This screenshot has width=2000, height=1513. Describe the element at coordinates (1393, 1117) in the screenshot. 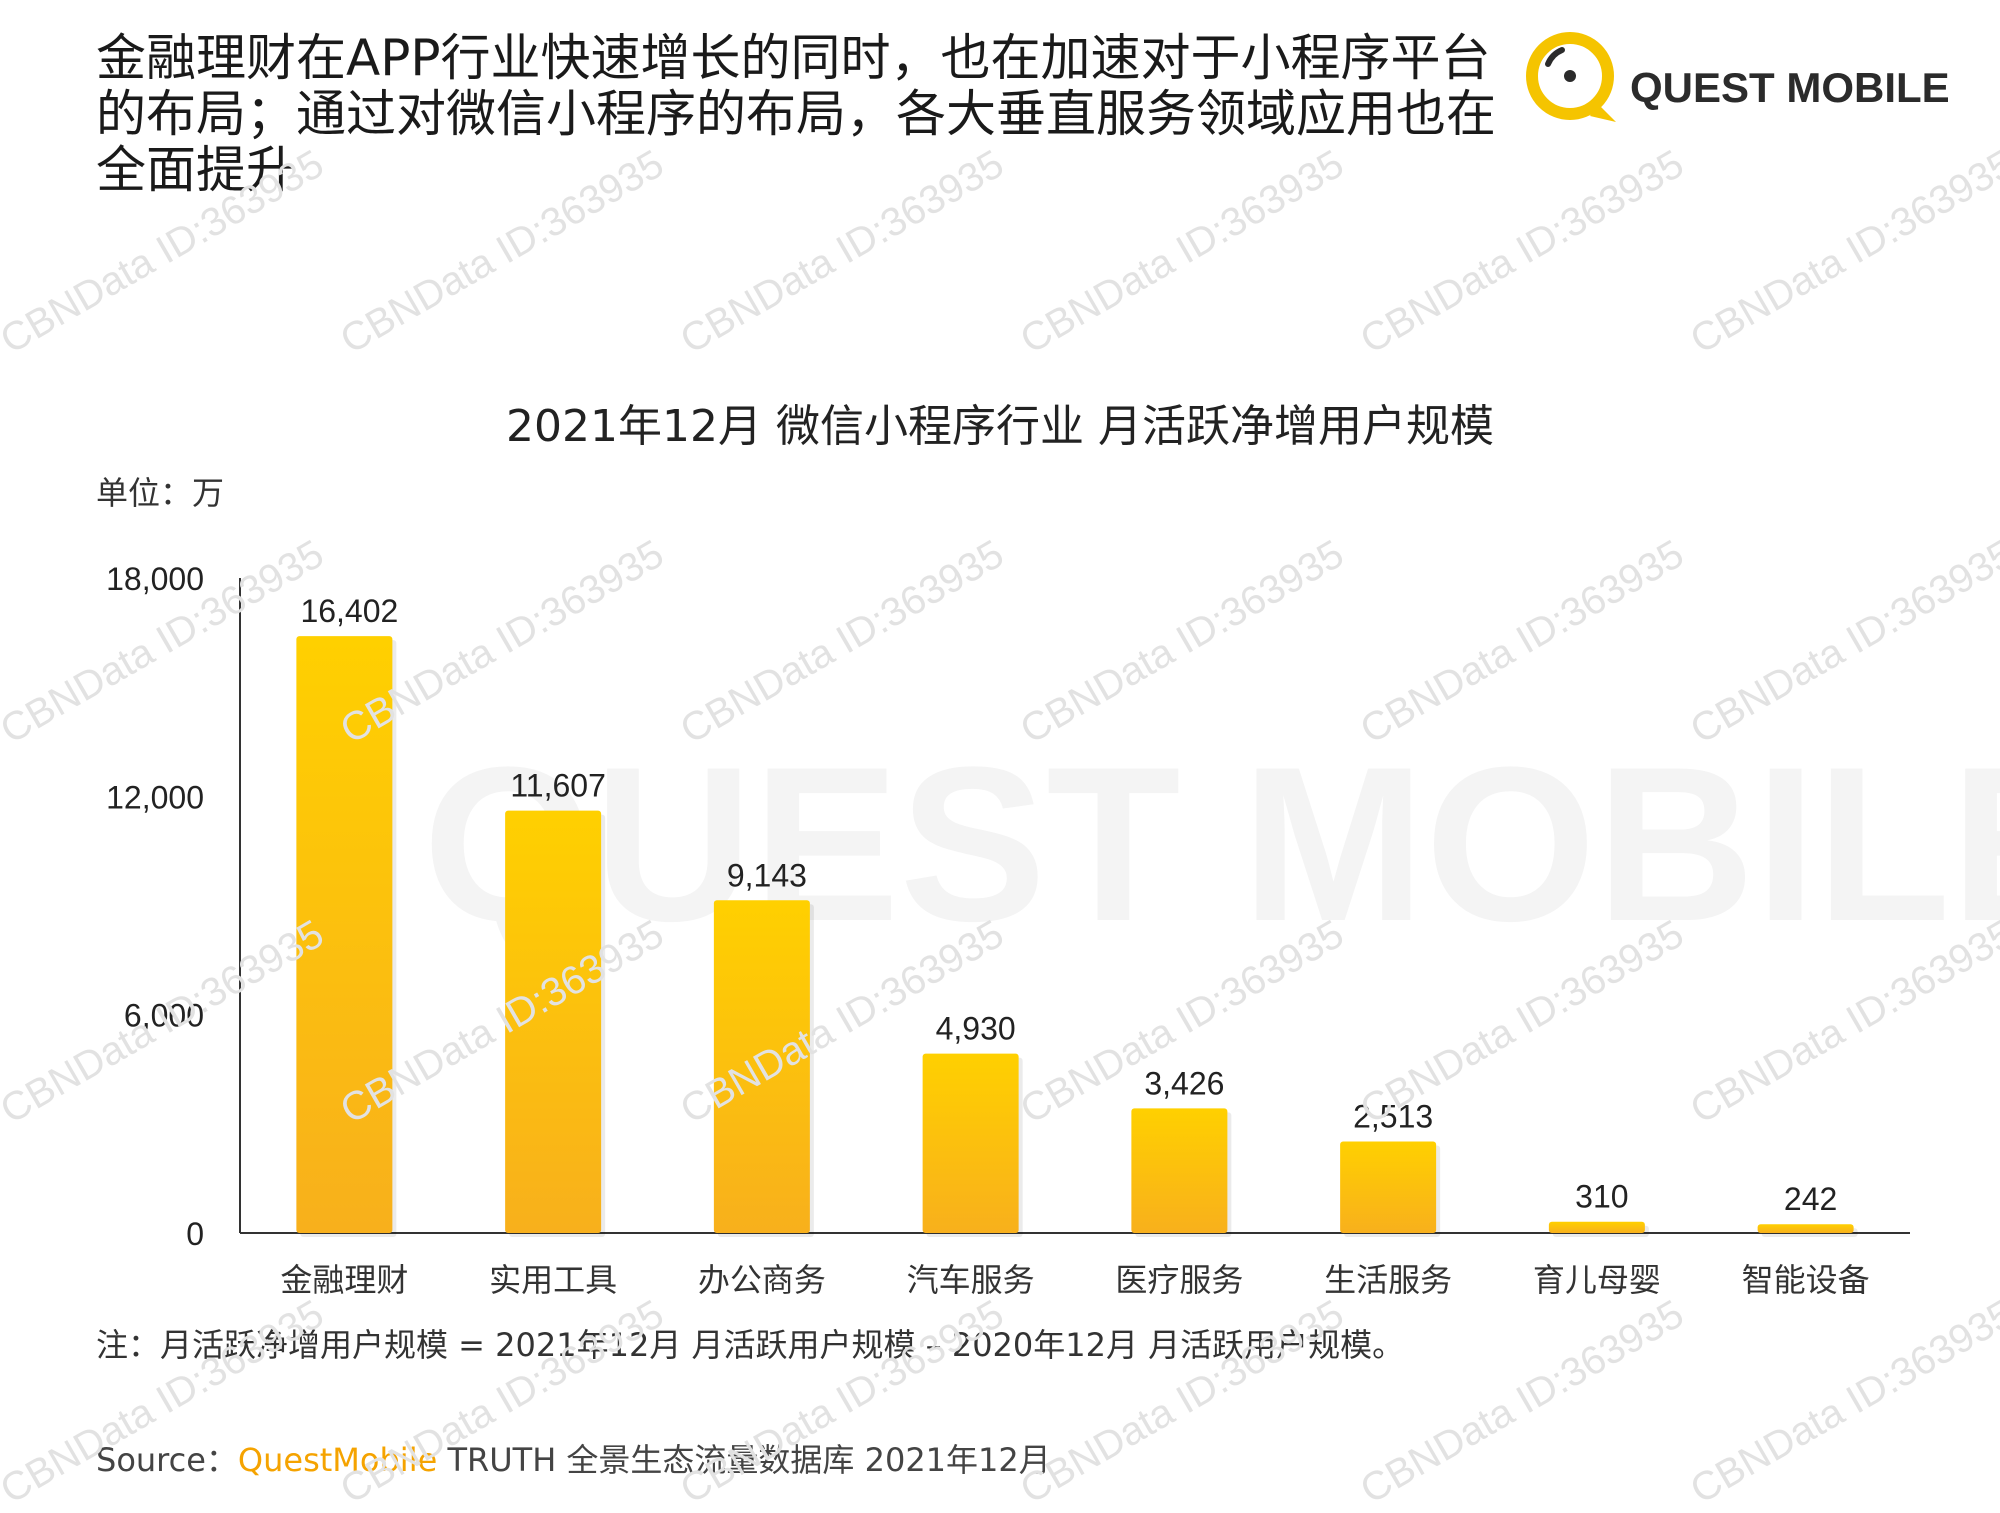

I see `bar-value-label: 2,513` at that location.